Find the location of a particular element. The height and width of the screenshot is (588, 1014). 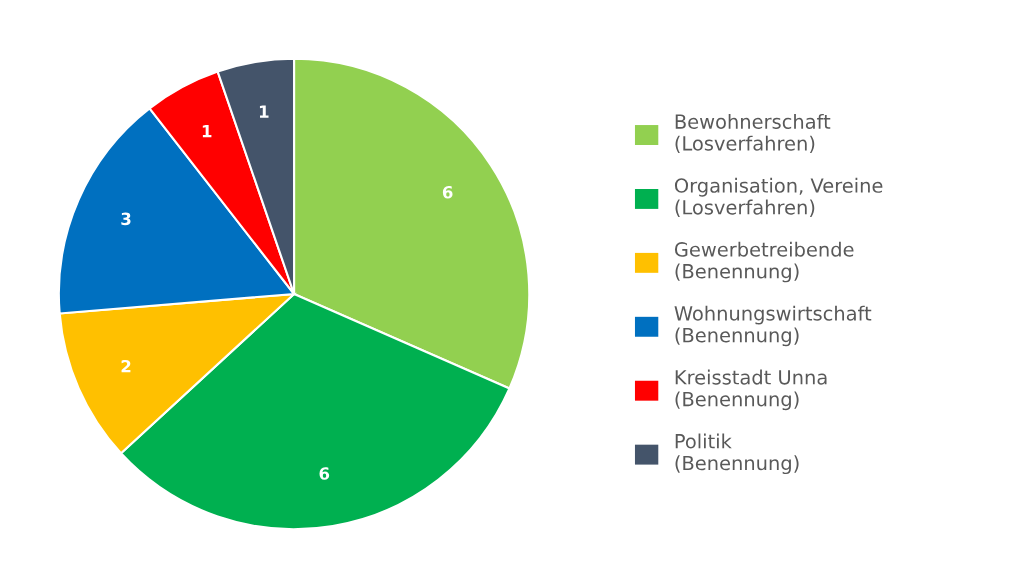

legend-label: Politik (Benennung) is located at coordinates (737, 454).